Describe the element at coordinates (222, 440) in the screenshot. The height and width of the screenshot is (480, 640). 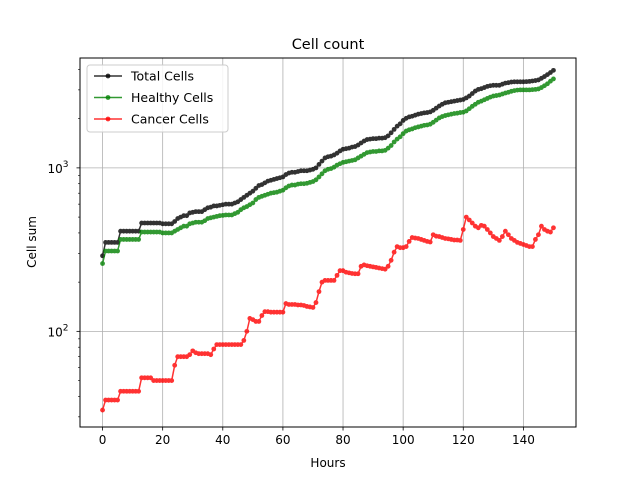
I see `x-tick-label: 40` at that location.